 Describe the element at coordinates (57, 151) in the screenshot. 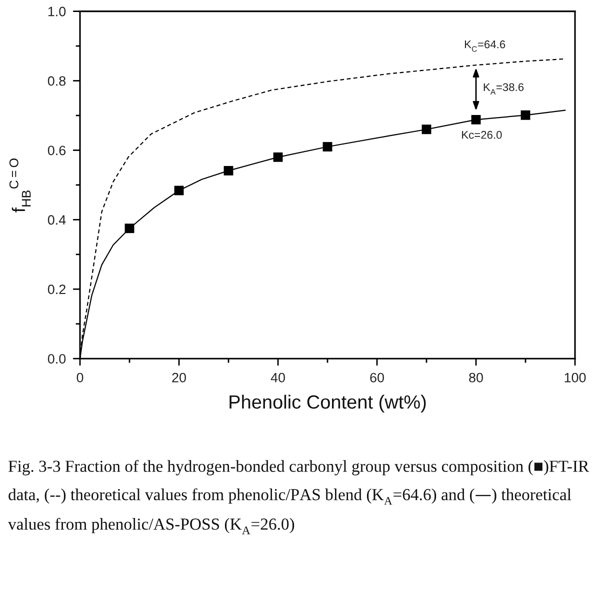

I see `y-tick-label: 0.6` at that location.